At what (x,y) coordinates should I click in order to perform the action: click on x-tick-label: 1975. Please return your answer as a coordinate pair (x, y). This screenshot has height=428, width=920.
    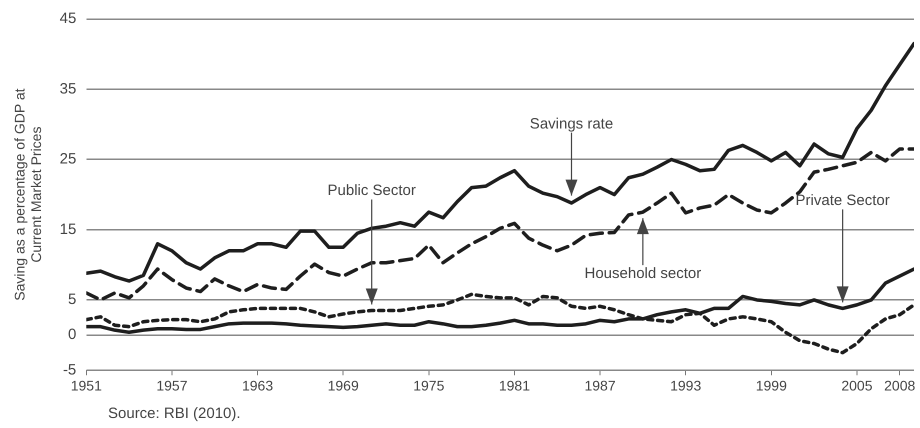
    Looking at the image, I should click on (429, 385).